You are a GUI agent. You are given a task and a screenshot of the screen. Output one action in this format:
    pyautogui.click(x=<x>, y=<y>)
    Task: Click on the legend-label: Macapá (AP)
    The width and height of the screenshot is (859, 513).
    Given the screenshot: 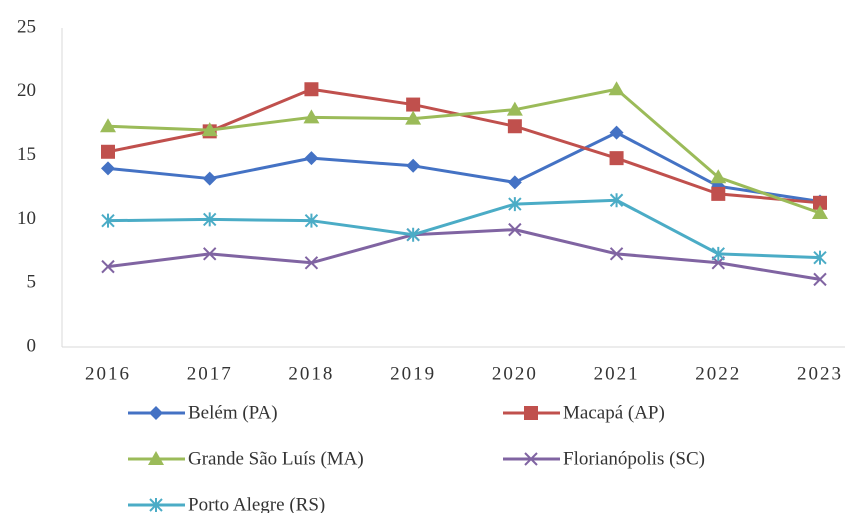 What is the action you would take?
    pyautogui.click(x=614, y=412)
    